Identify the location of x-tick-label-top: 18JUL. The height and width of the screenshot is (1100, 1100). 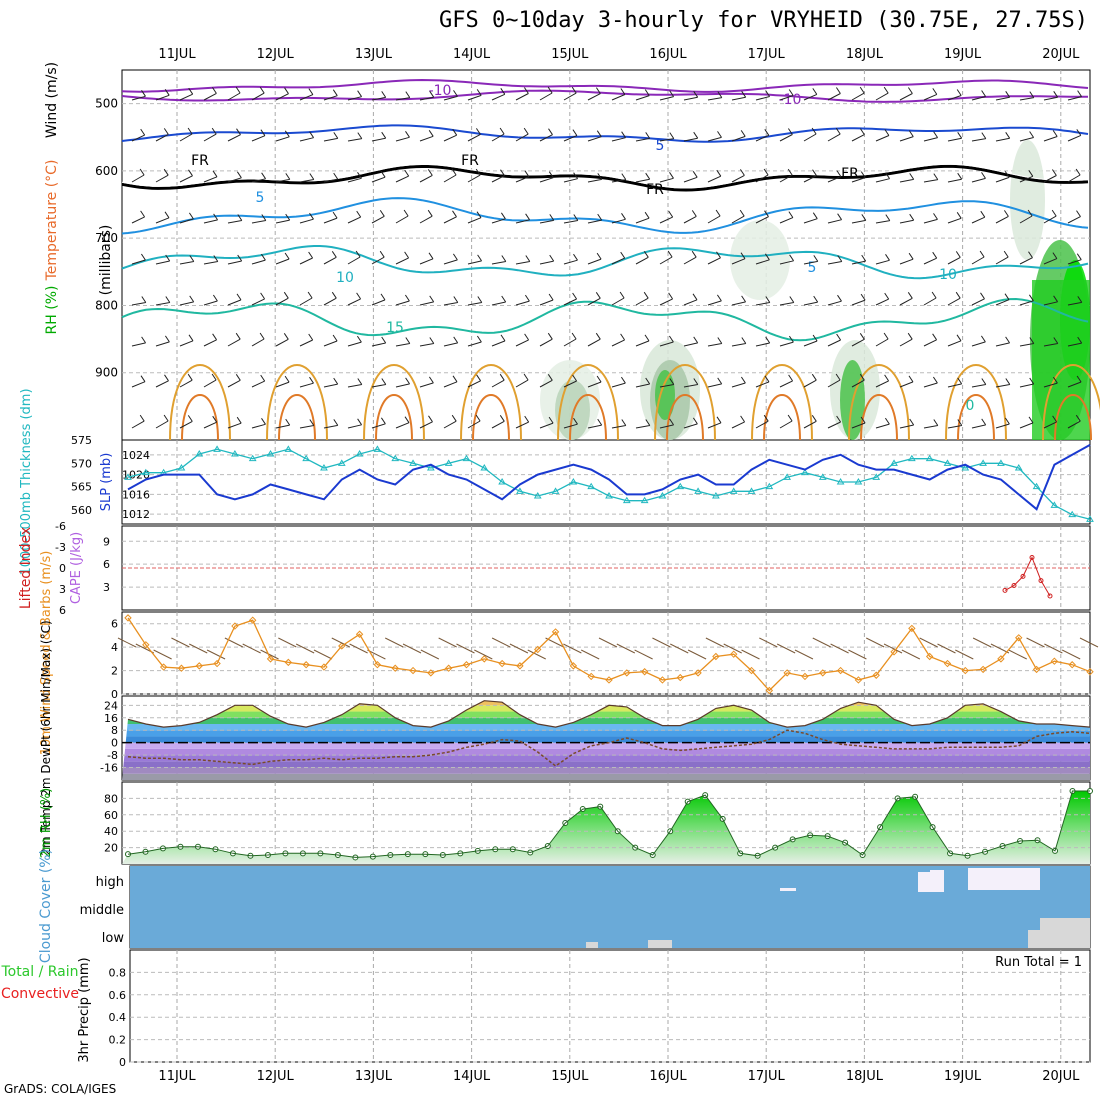
(865, 54).